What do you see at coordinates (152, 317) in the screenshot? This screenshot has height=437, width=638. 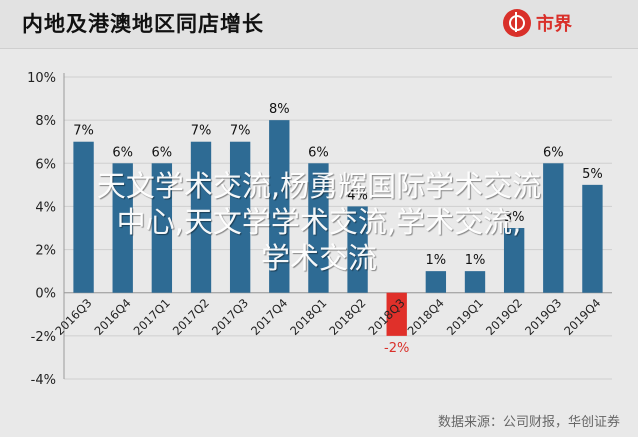 I see `x-tick-label: 2017Q1` at bounding box center [152, 317].